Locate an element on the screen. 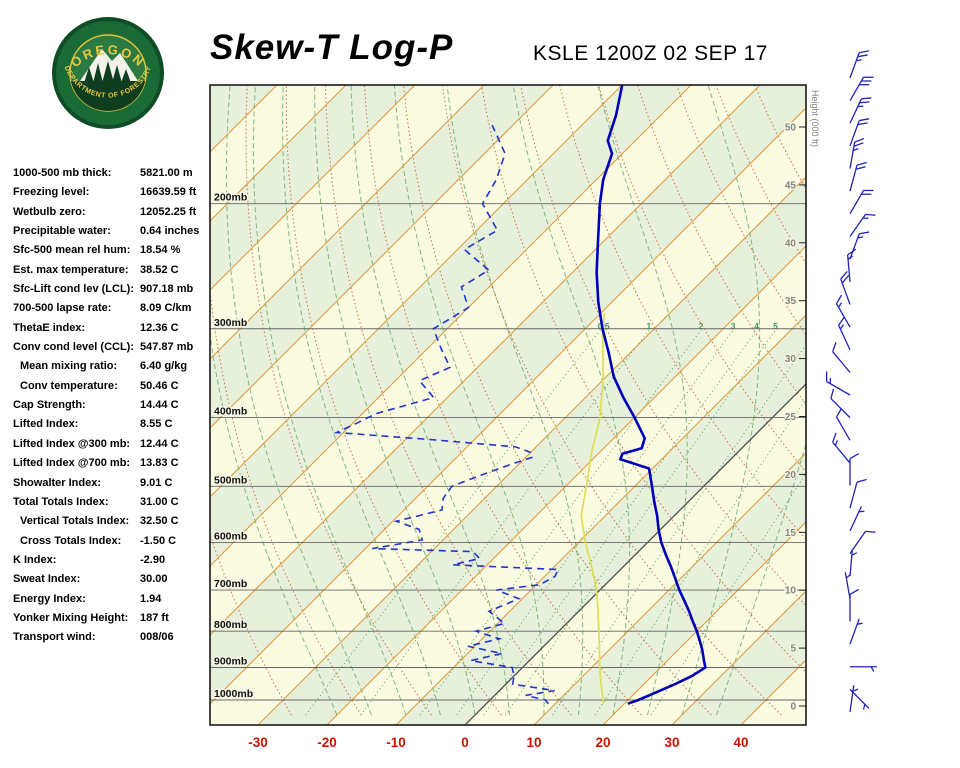  stat-value: 547.87 mb is located at coordinates (167, 347).